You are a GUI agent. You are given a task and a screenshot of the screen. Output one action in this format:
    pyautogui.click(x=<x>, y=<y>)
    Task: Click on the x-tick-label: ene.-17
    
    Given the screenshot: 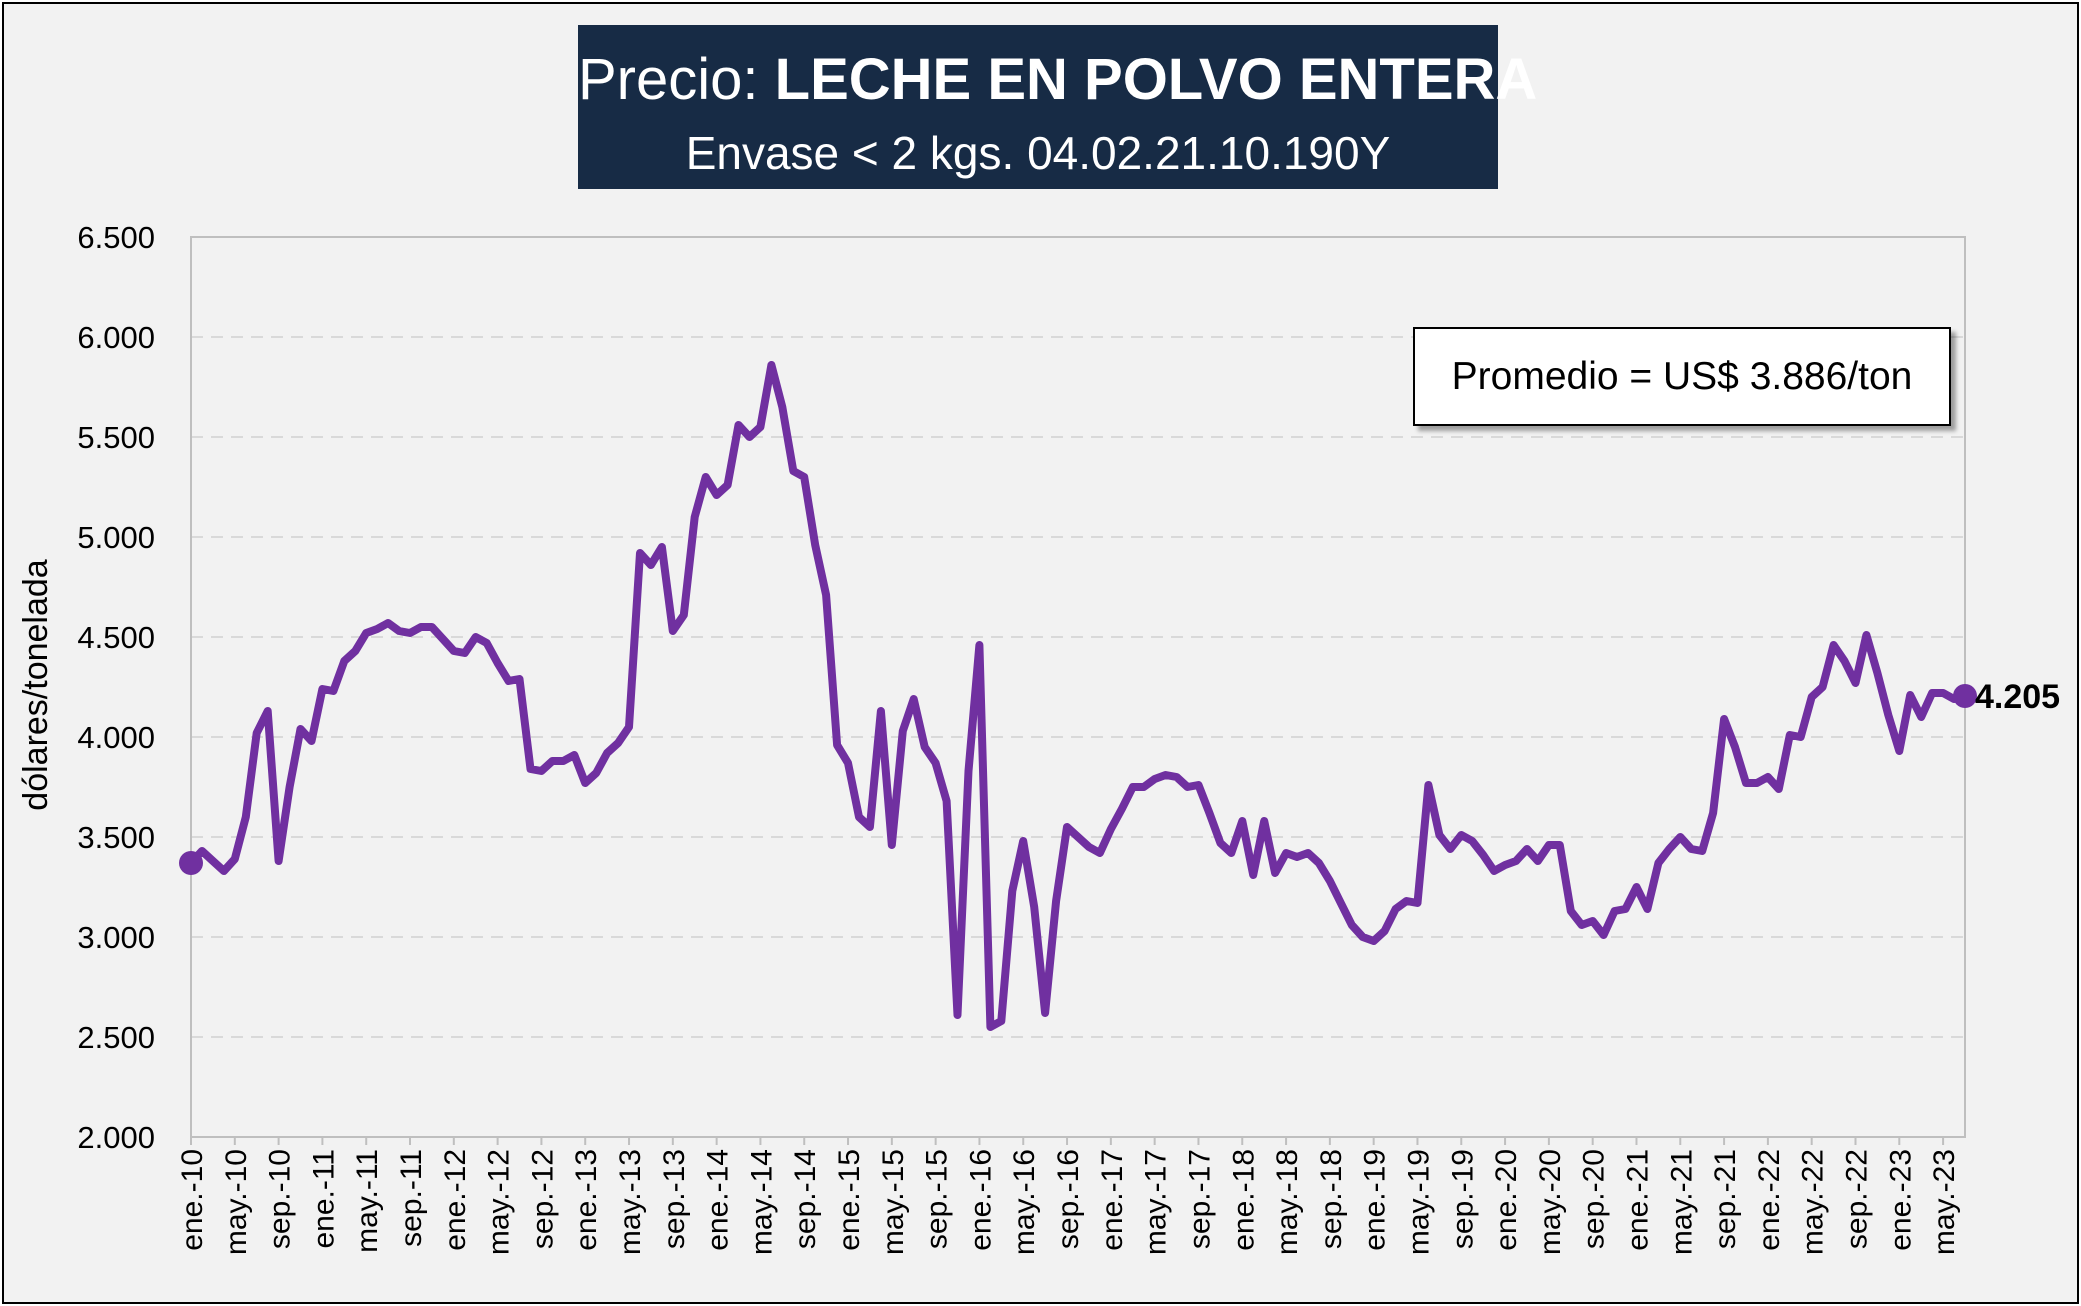 What is the action you would take?
    pyautogui.click(x=1112, y=1200)
    